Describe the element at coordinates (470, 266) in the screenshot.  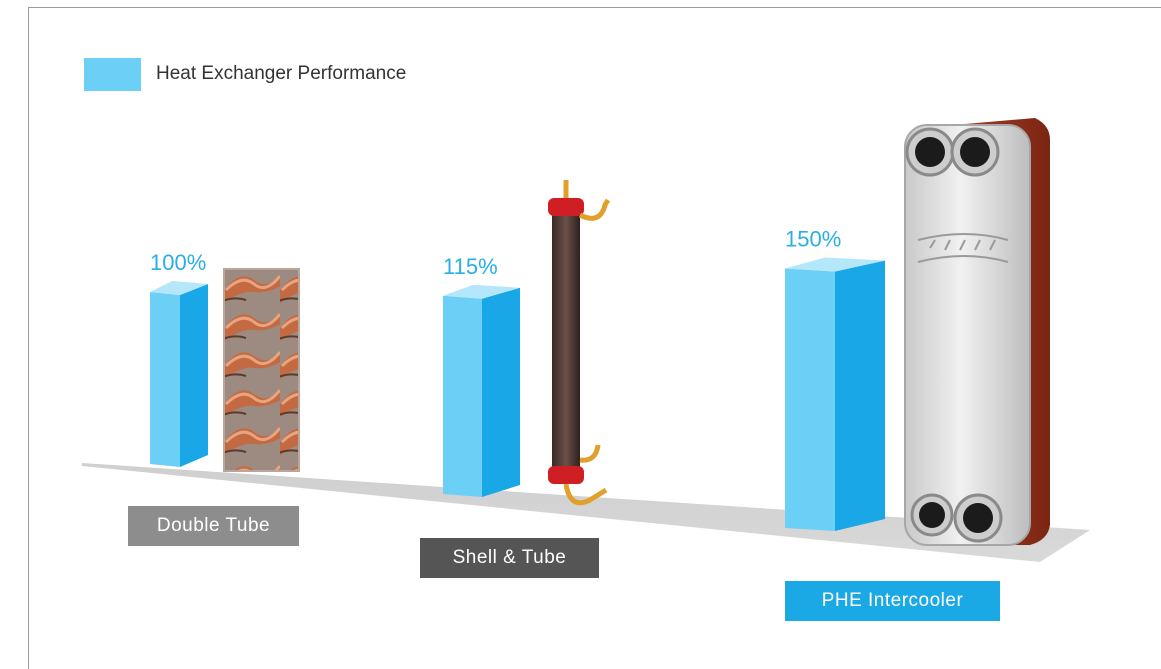
I see `value-label-shell-and-tube: 115%` at that location.